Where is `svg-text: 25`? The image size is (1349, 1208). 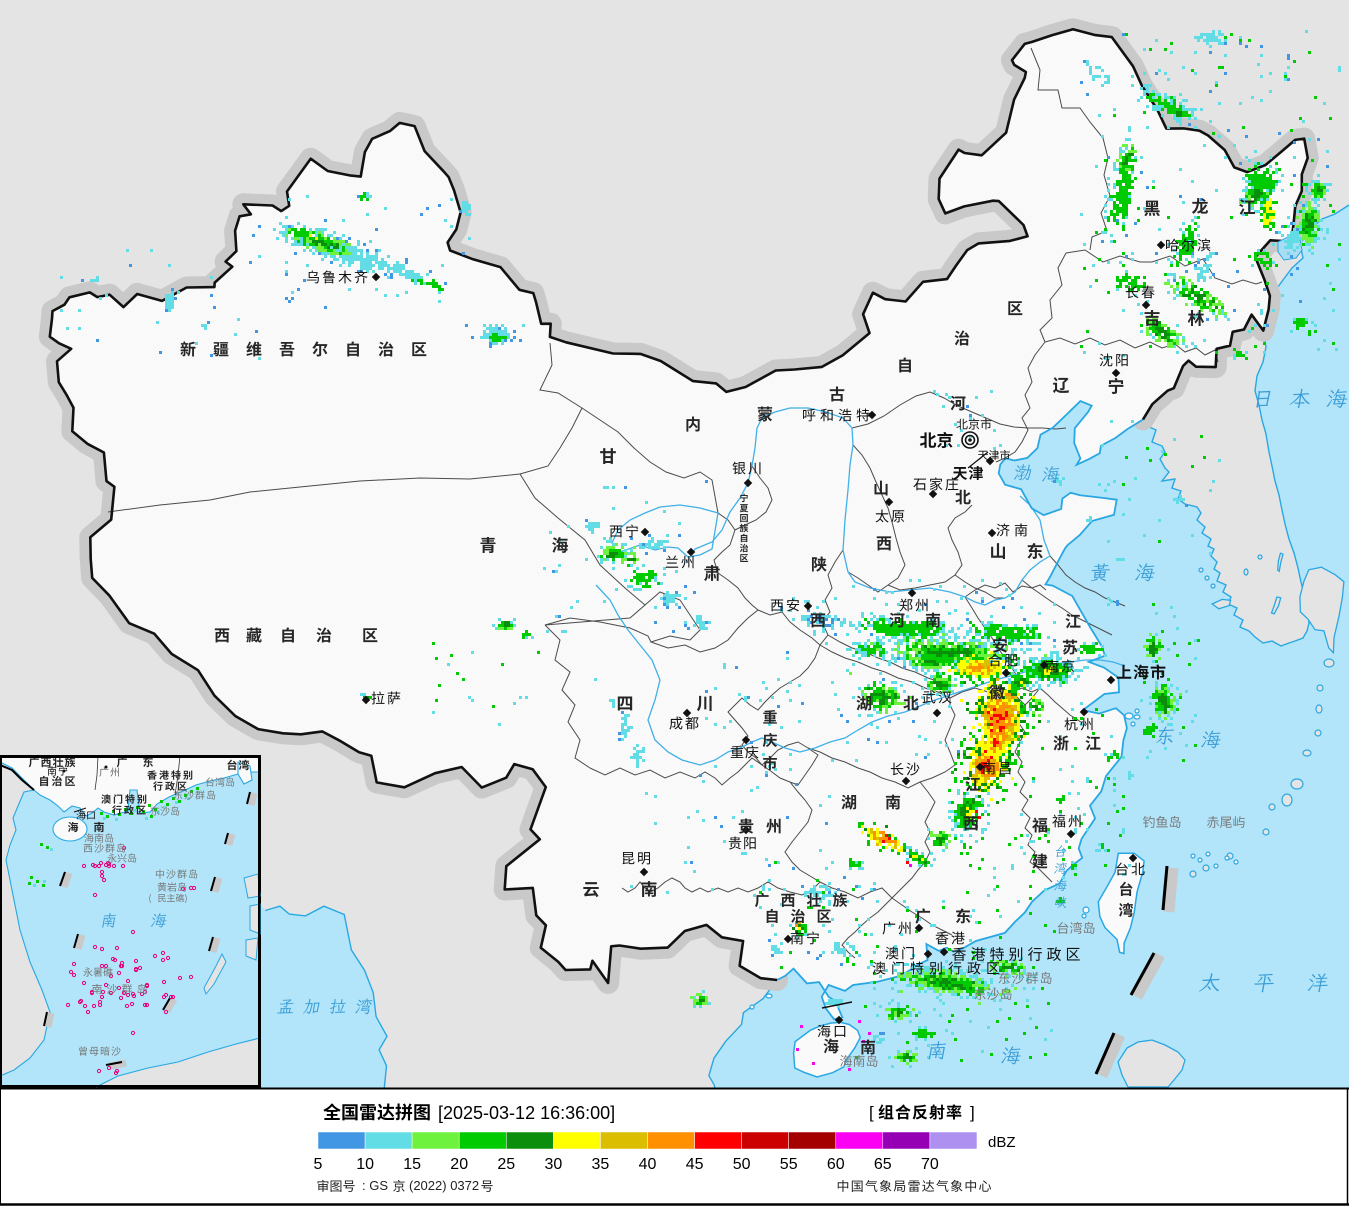 svg-text: 25 is located at coordinates (506, 1164).